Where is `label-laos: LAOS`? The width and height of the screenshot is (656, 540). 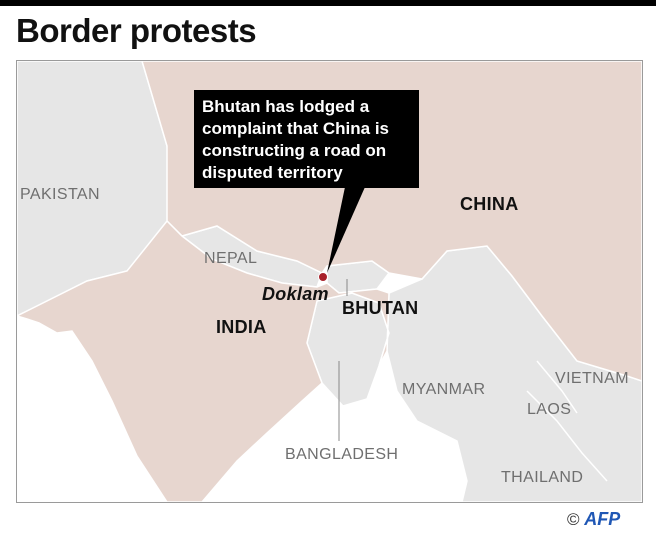
label-laos: LAOS is located at coordinates (549, 409).